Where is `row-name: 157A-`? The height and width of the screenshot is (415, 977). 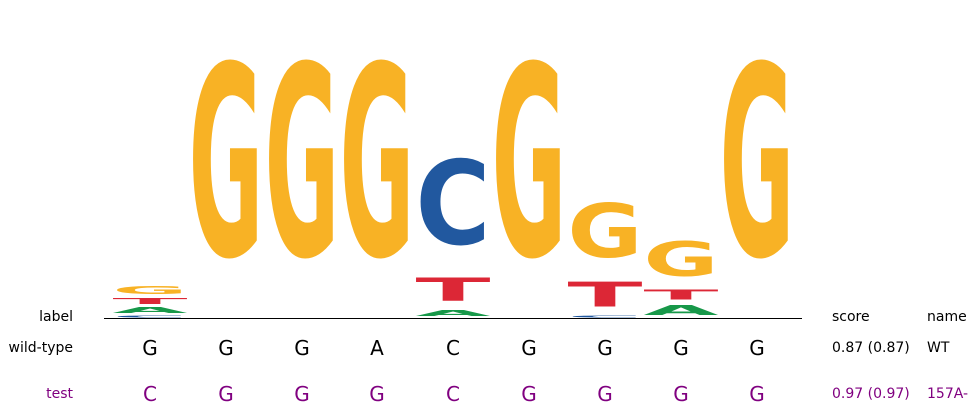 row-name: 157A- is located at coordinates (948, 394).